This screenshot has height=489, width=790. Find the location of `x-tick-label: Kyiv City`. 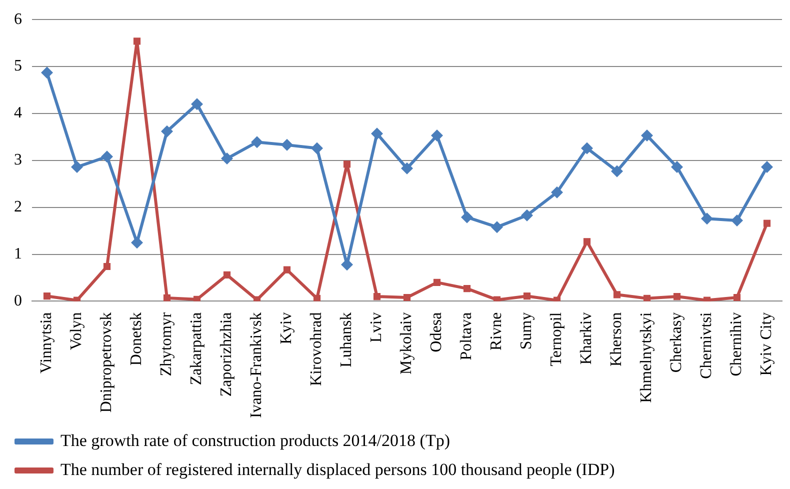

x-tick-label: Kyiv City is located at coordinates (767, 344).